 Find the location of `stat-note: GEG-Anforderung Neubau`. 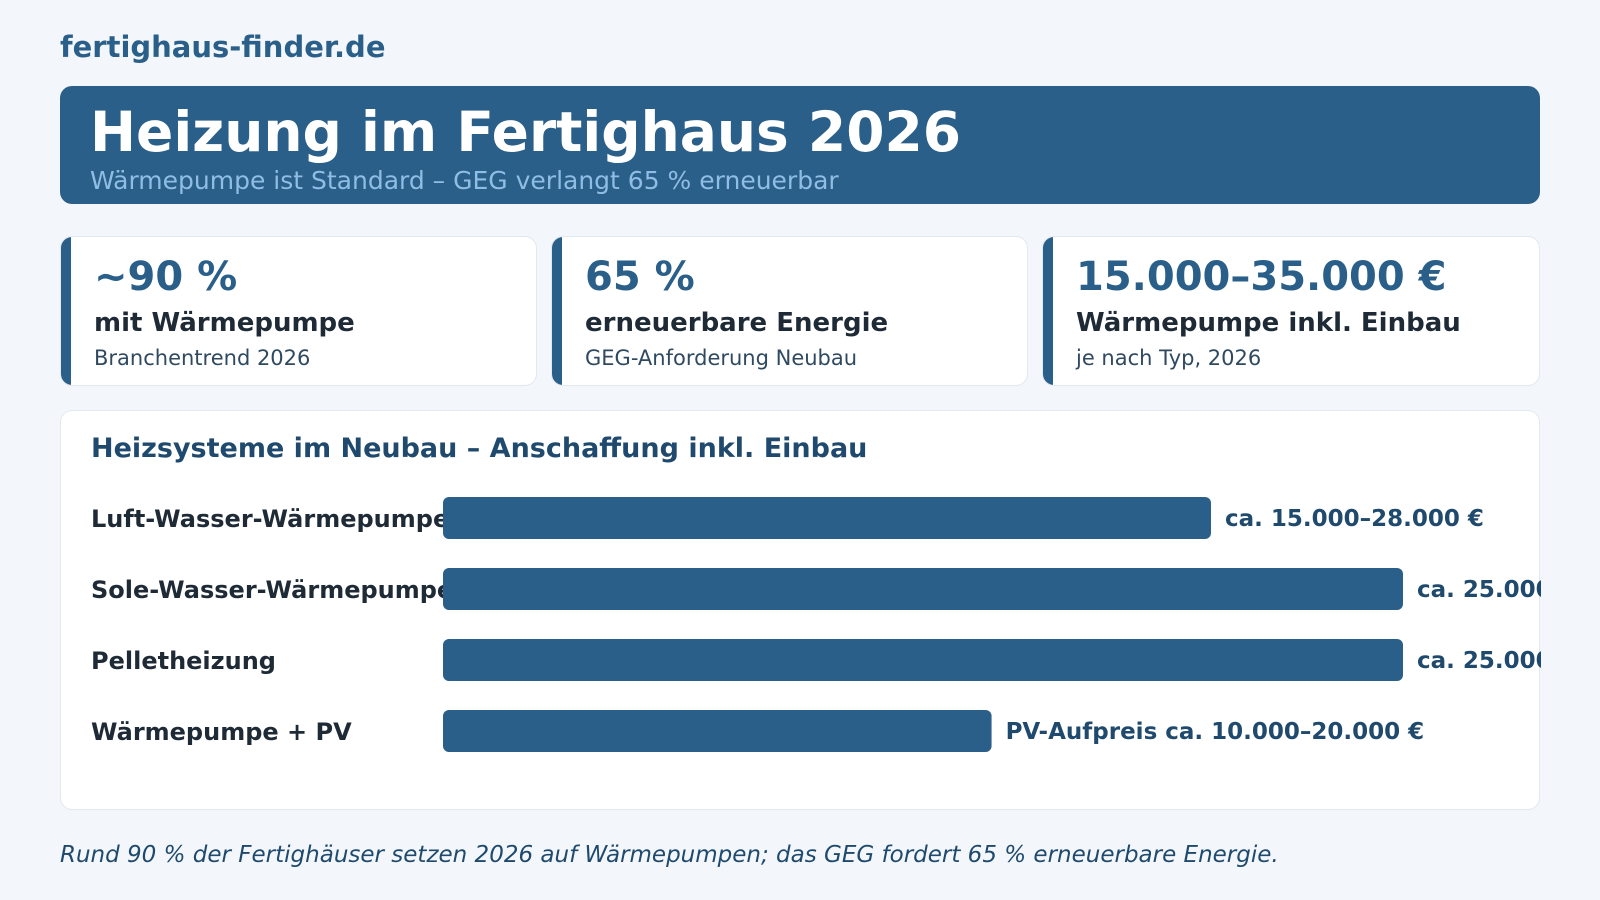

stat-note: GEG-Anforderung Neubau is located at coordinates (721, 358).